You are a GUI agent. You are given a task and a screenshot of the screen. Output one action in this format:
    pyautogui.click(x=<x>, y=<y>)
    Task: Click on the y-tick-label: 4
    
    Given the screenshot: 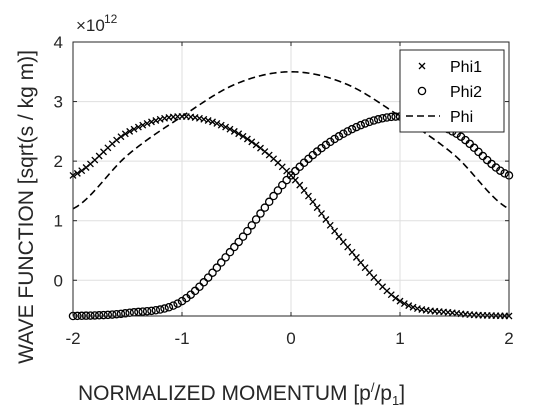 What is the action you would take?
    pyautogui.click(x=58, y=42)
    